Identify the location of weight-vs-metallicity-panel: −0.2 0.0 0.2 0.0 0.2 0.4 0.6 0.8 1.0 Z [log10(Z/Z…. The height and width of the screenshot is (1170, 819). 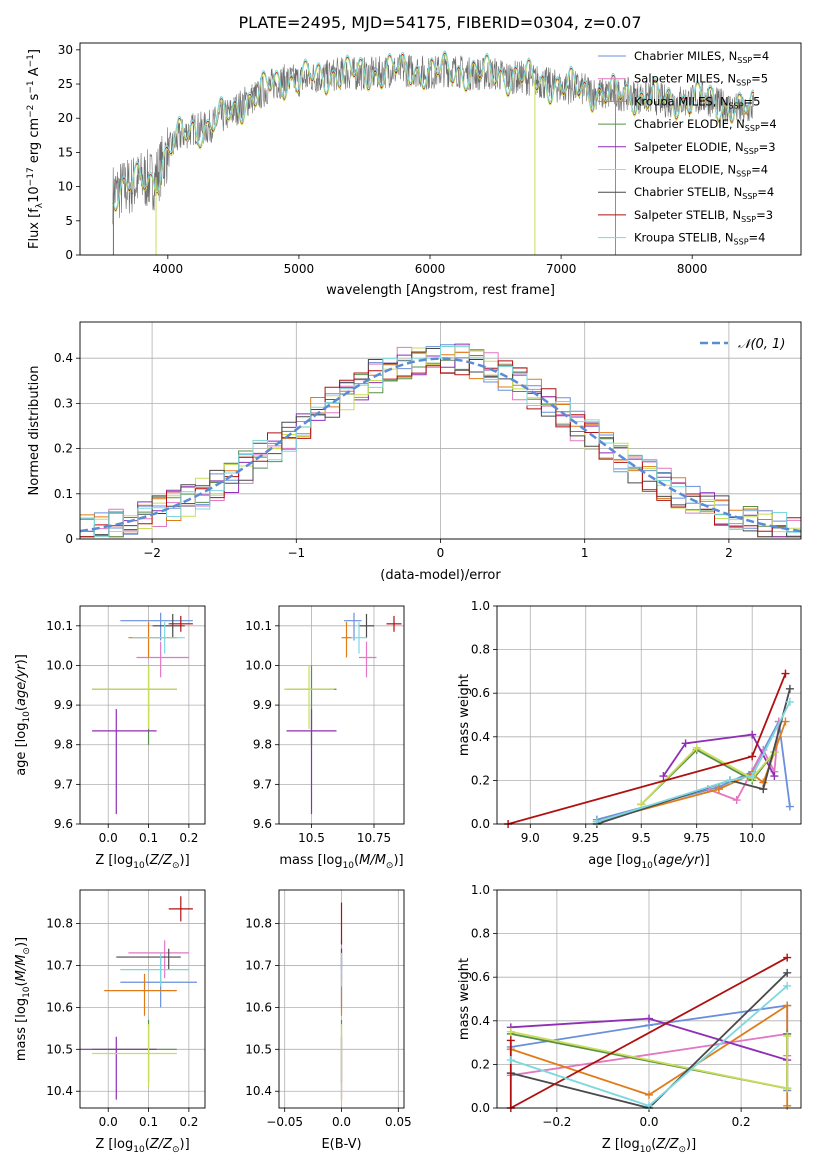
(629, 1019).